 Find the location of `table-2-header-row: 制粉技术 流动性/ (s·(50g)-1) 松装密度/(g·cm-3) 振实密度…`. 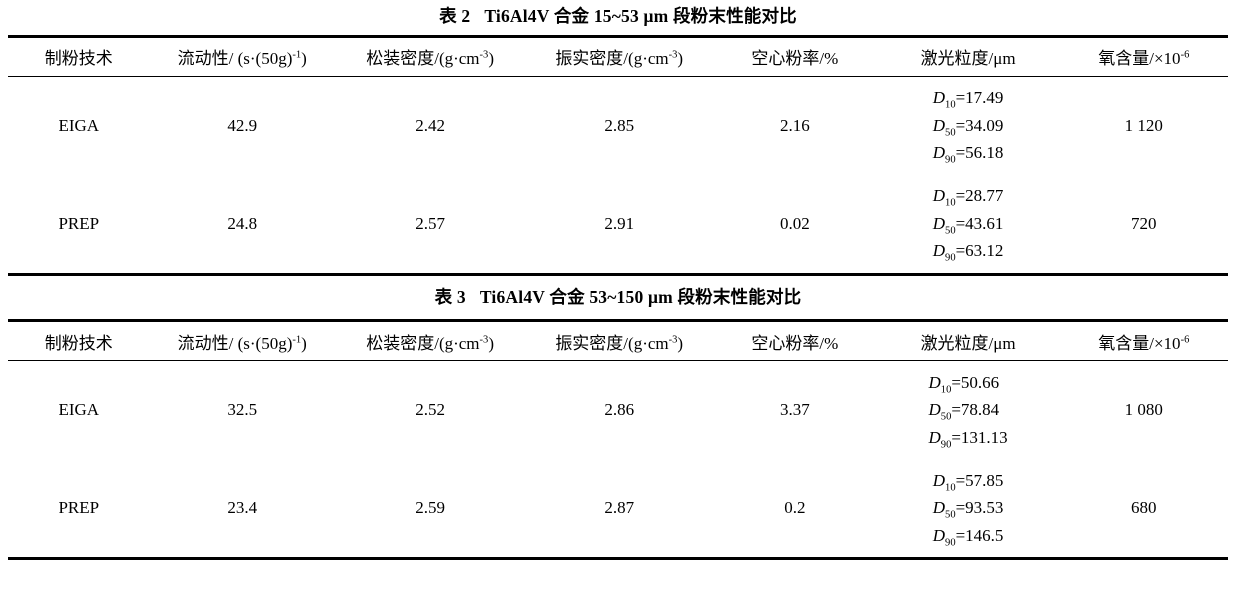

table-2-header-row: 制粉技术 流动性/ (s·(50g)-1) 松装密度/(g·cm-3) 振实密度… is located at coordinates (618, 57).